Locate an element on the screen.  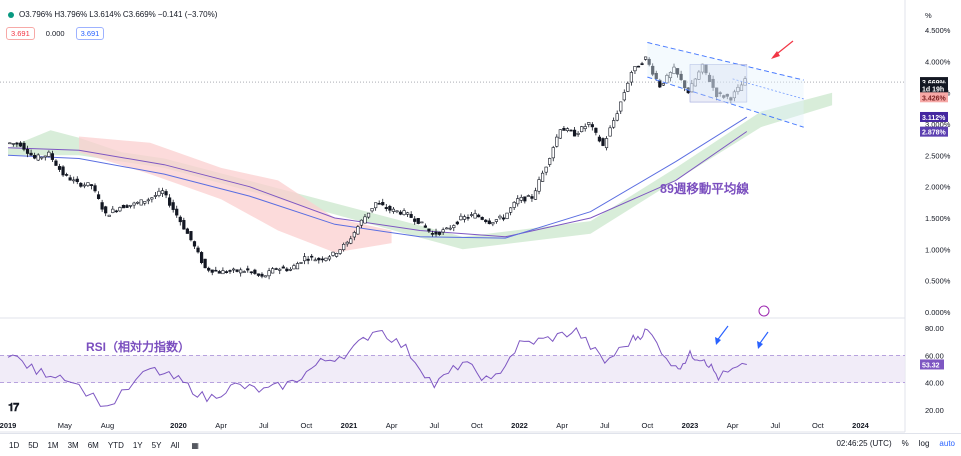
time-tick-label: 2019 is located at coordinates (8, 425).